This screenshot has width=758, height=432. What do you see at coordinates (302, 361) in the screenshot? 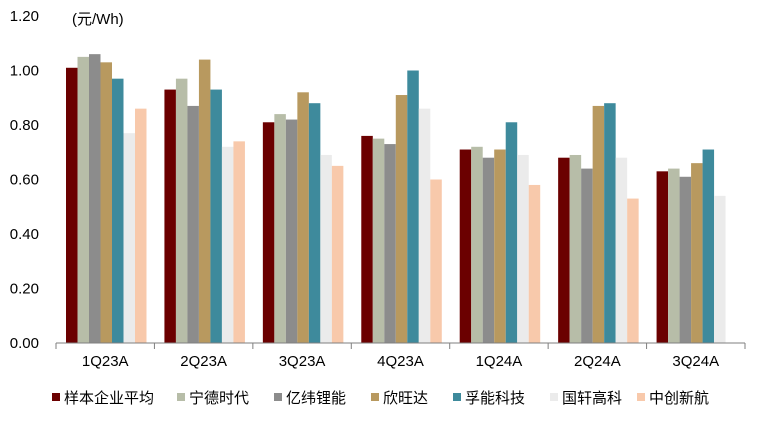
I see `x-tick-label: 3Q23A` at bounding box center [302, 361].